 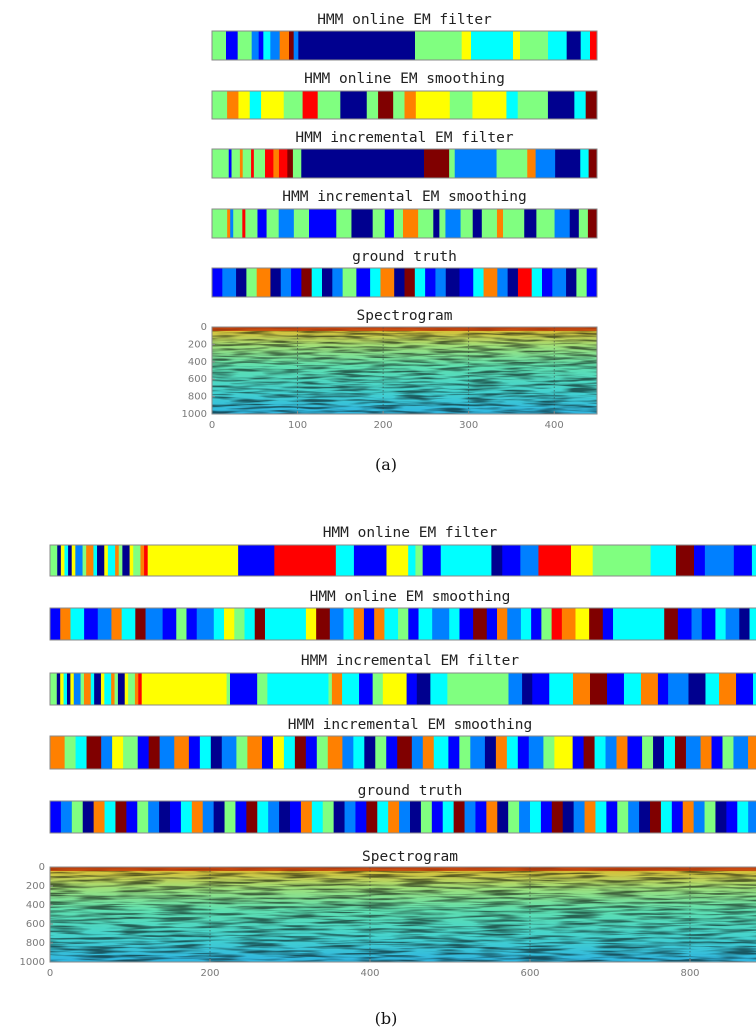 I want to click on strip-frame, so click(x=402, y=752).